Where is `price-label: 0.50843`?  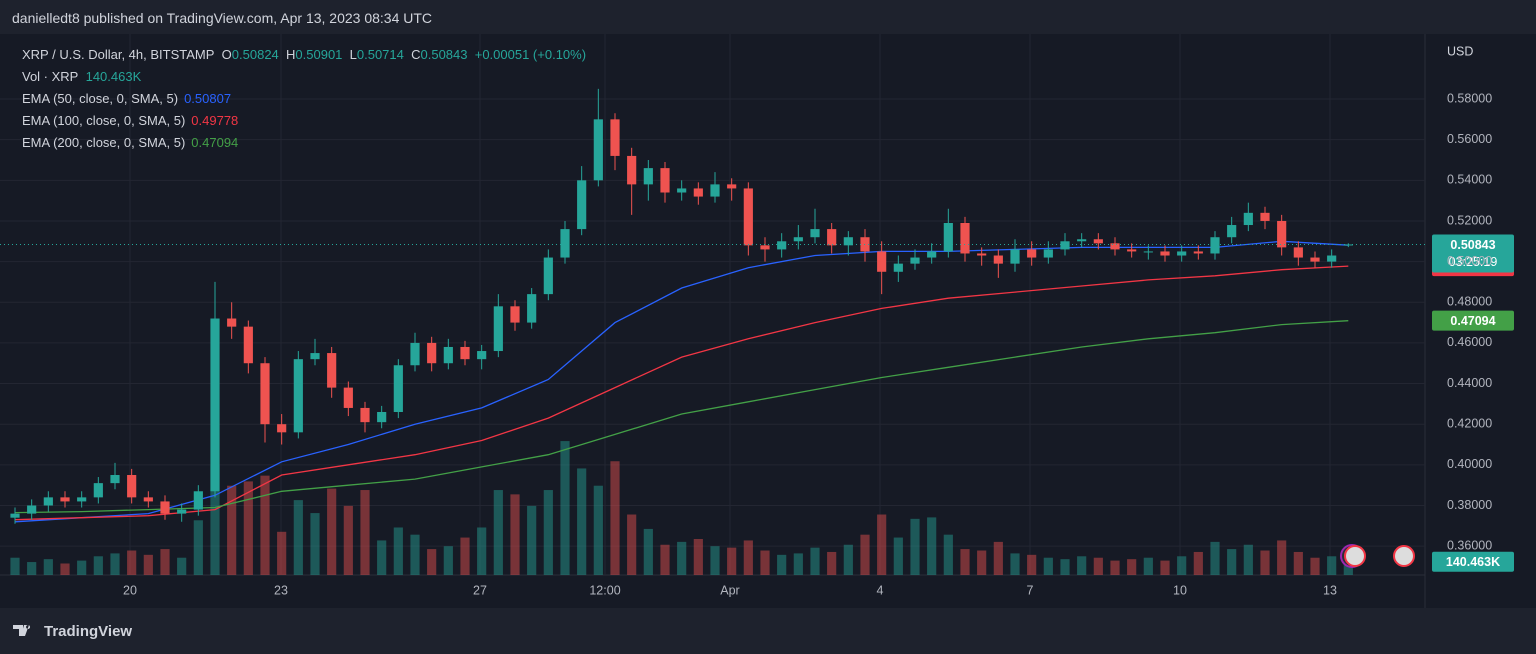 price-label: 0.50843 is located at coordinates (1472, 245).